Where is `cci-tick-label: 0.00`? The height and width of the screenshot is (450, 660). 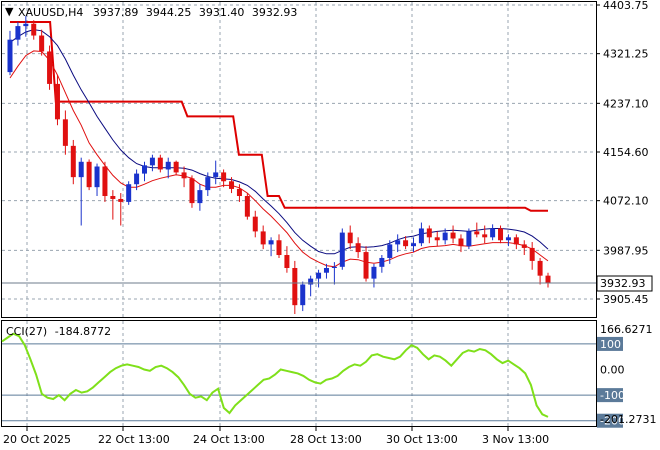
cci-tick-label: 0.00 is located at coordinates (612, 370).